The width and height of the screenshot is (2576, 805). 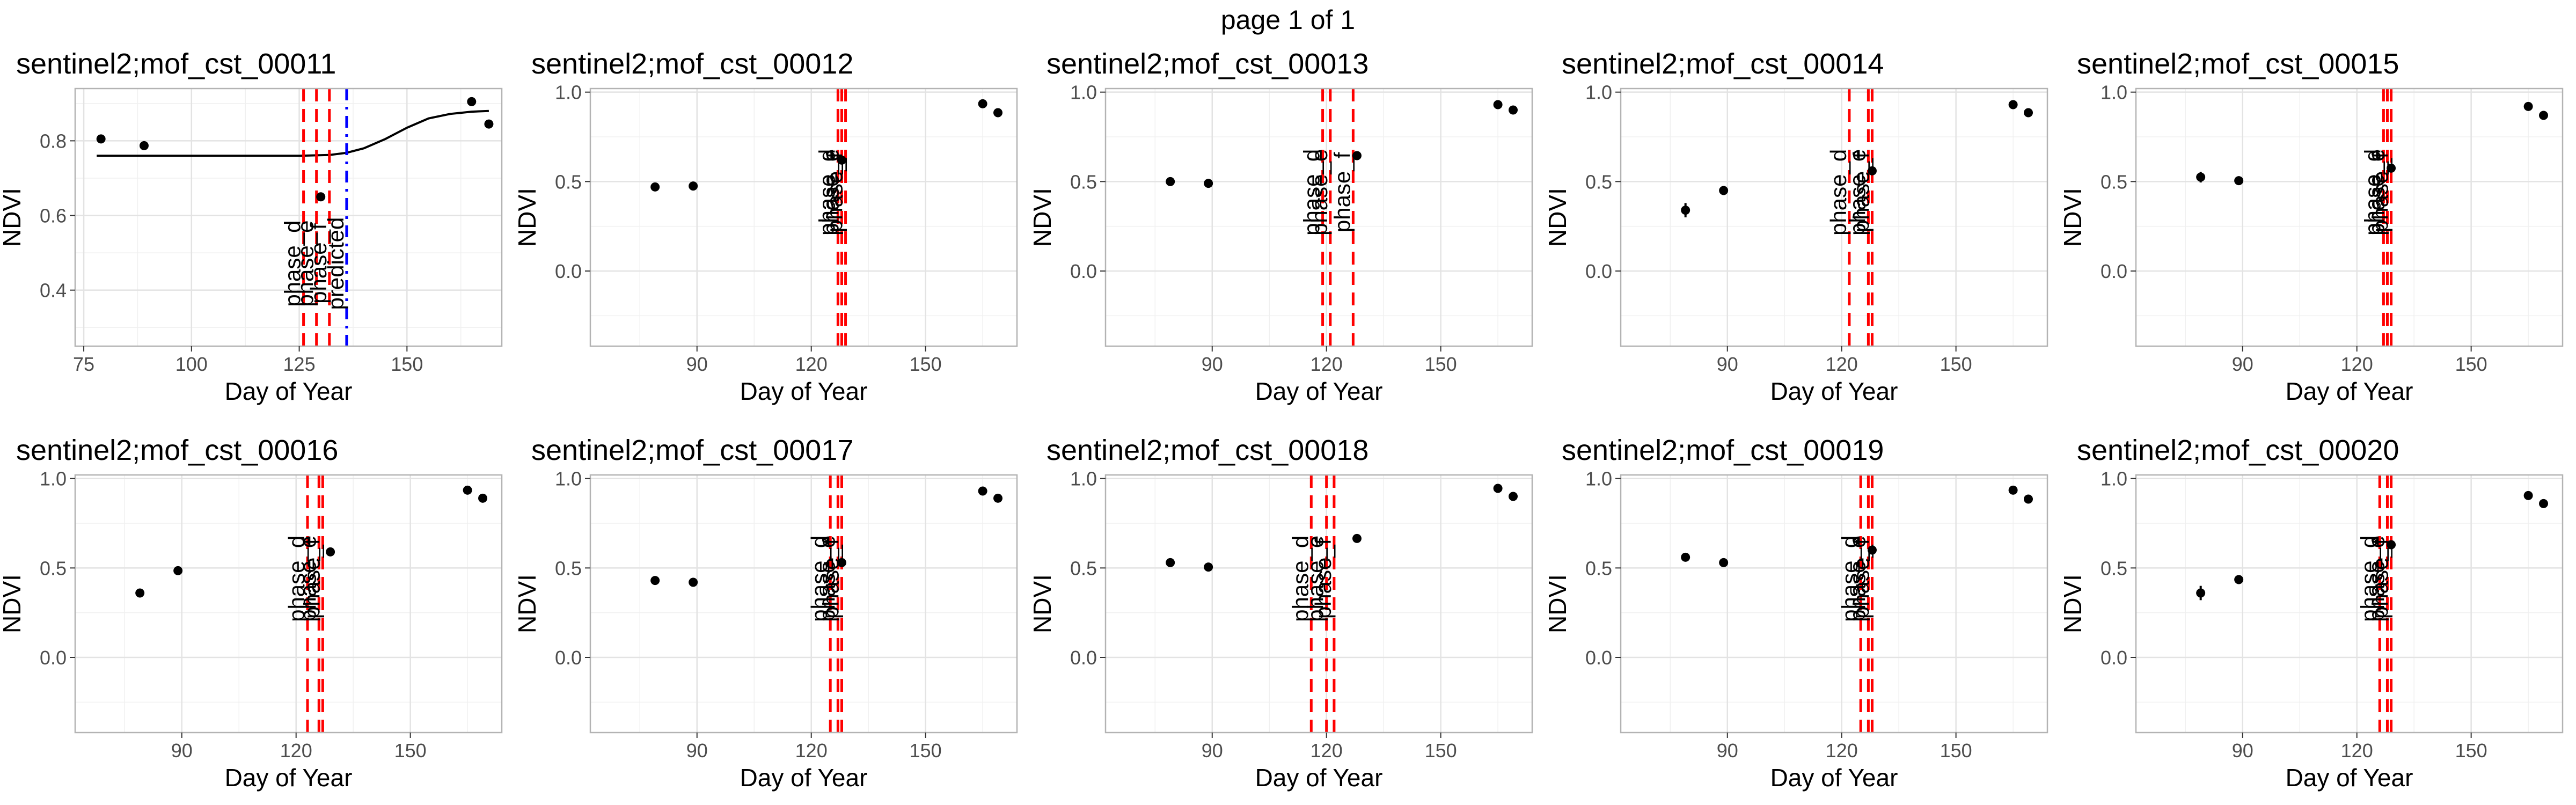 What do you see at coordinates (1723, 450) in the screenshot?
I see `panel-title: sentinel2;mof_cst_00019` at bounding box center [1723, 450].